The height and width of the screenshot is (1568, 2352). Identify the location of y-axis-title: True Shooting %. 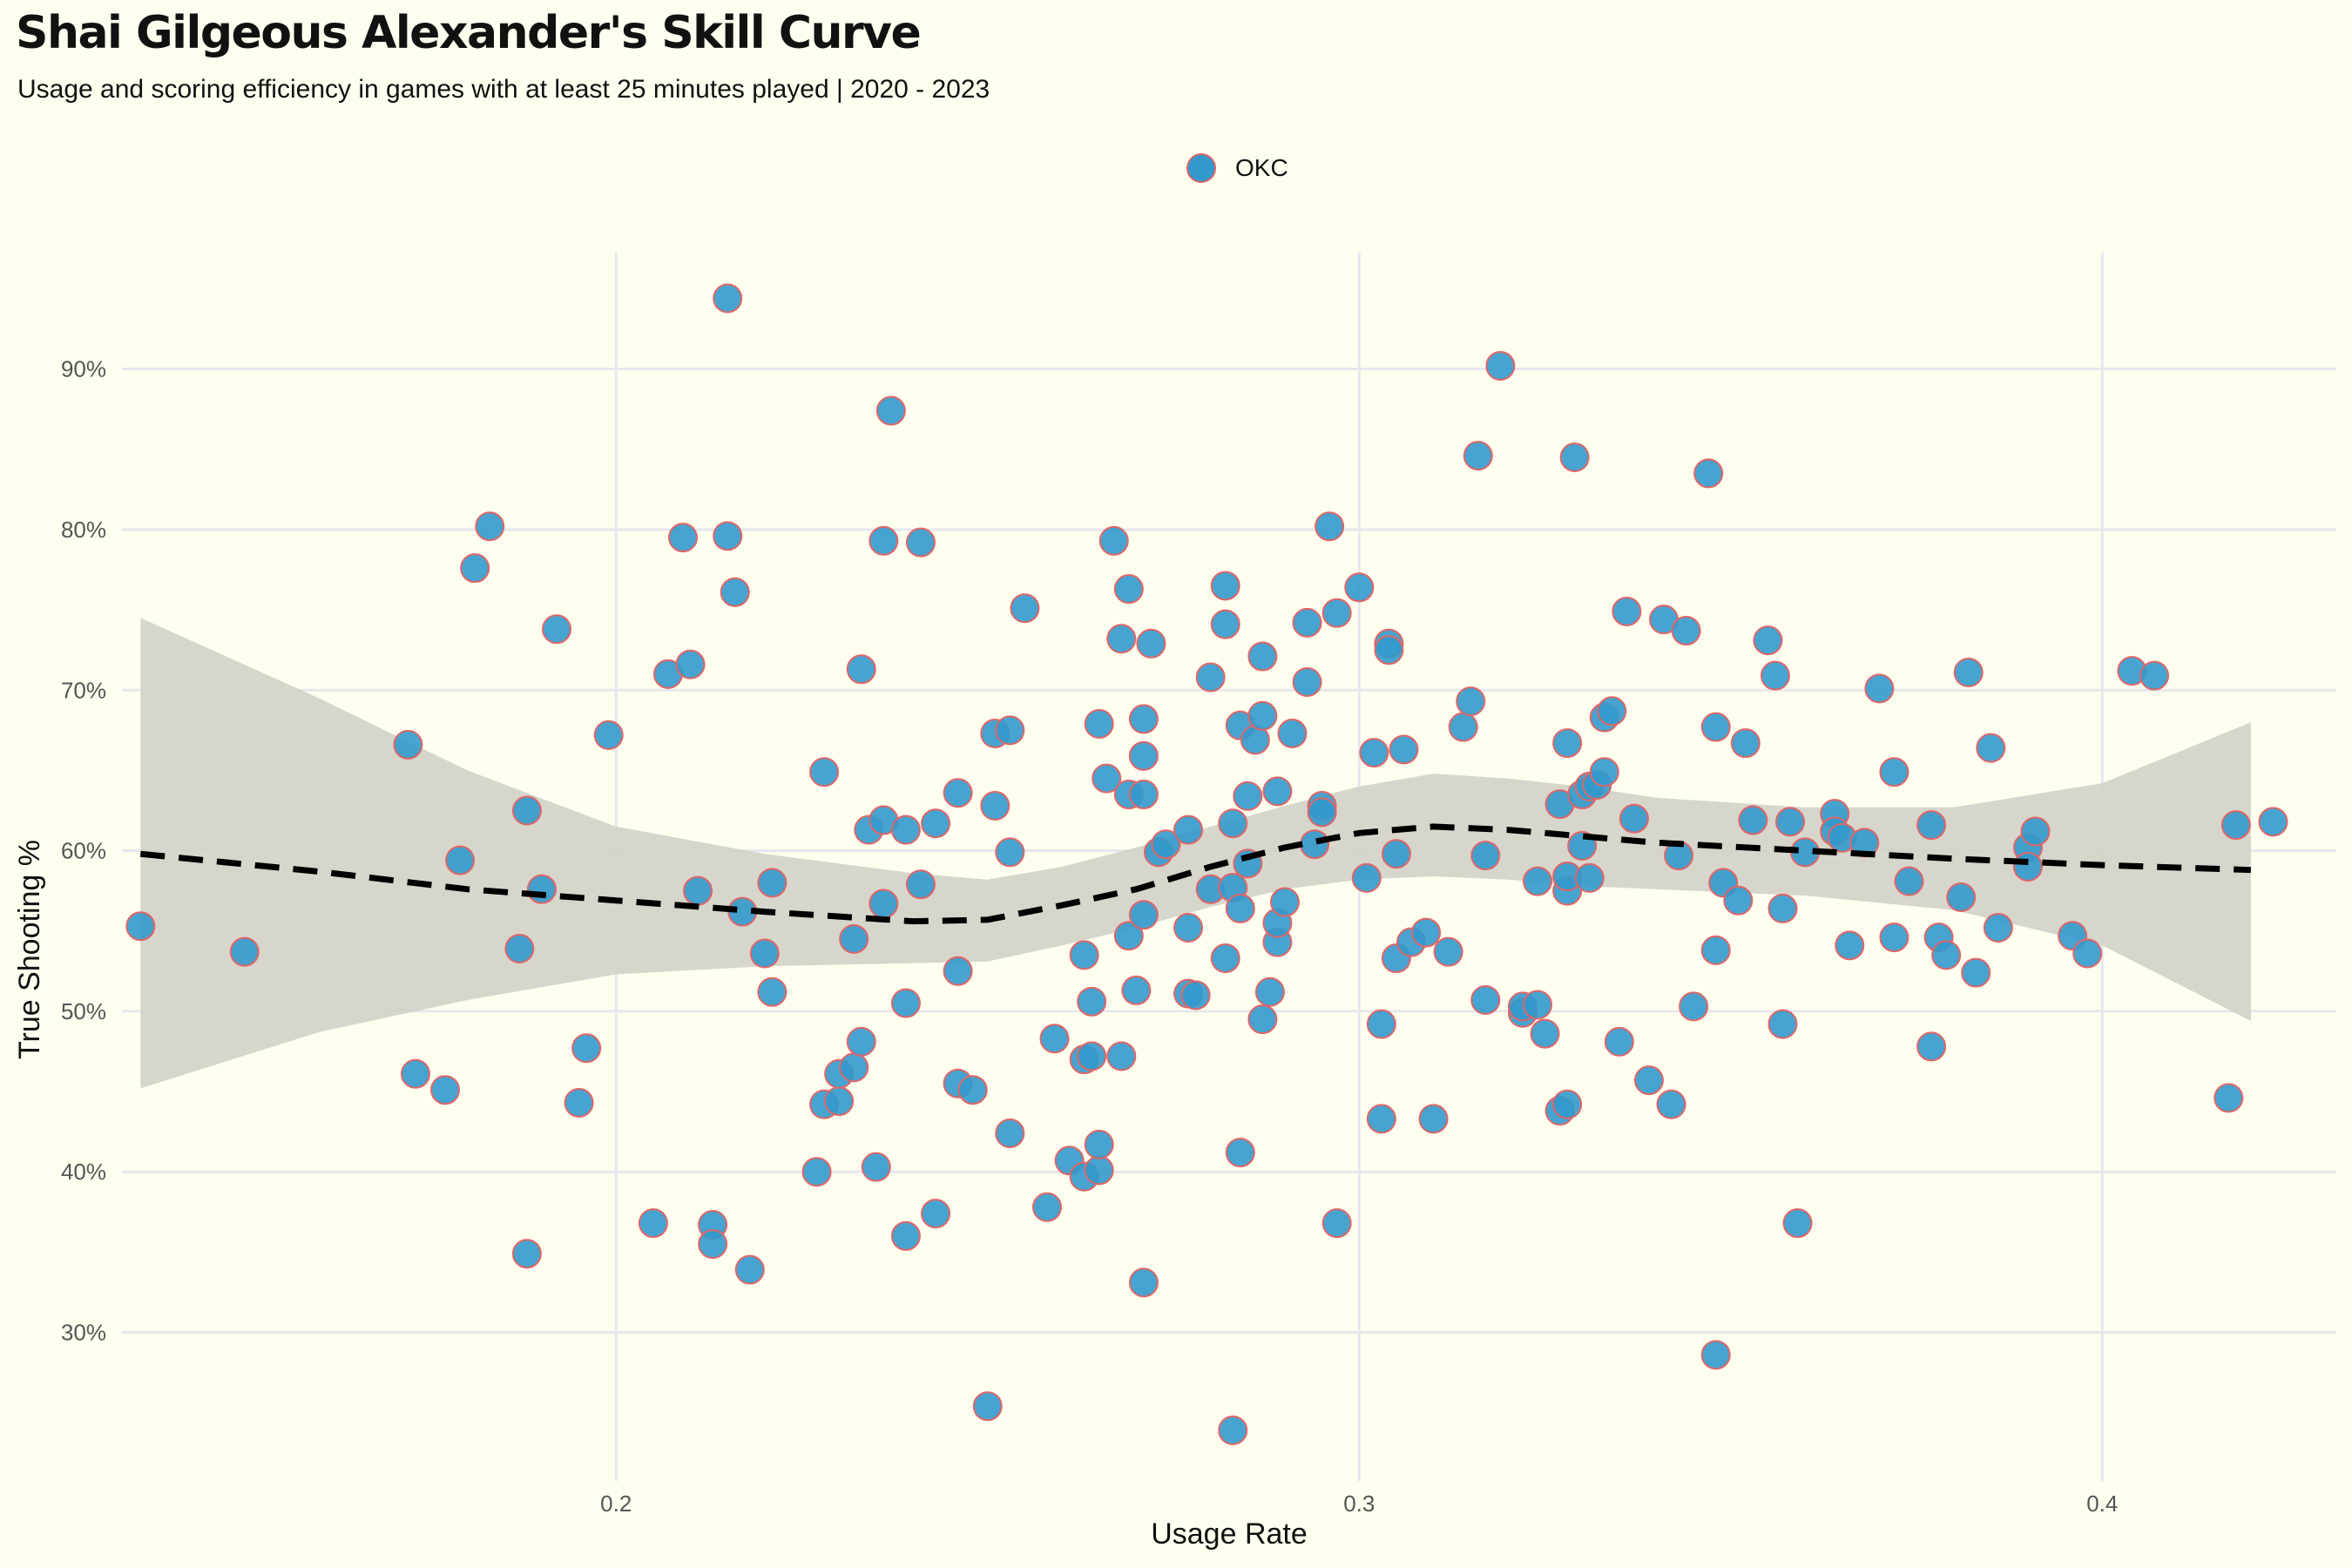
(29, 949).